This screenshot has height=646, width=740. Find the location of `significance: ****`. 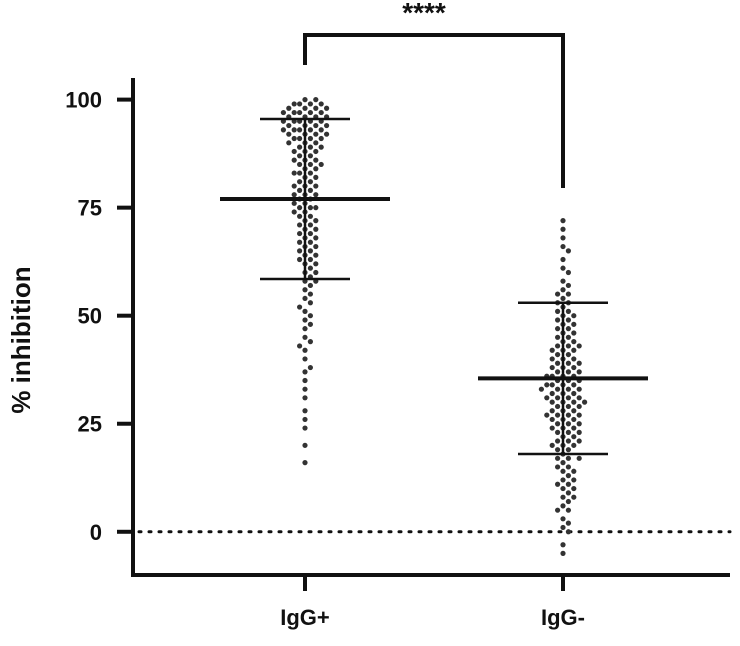

significance: **** is located at coordinates (424, 14).